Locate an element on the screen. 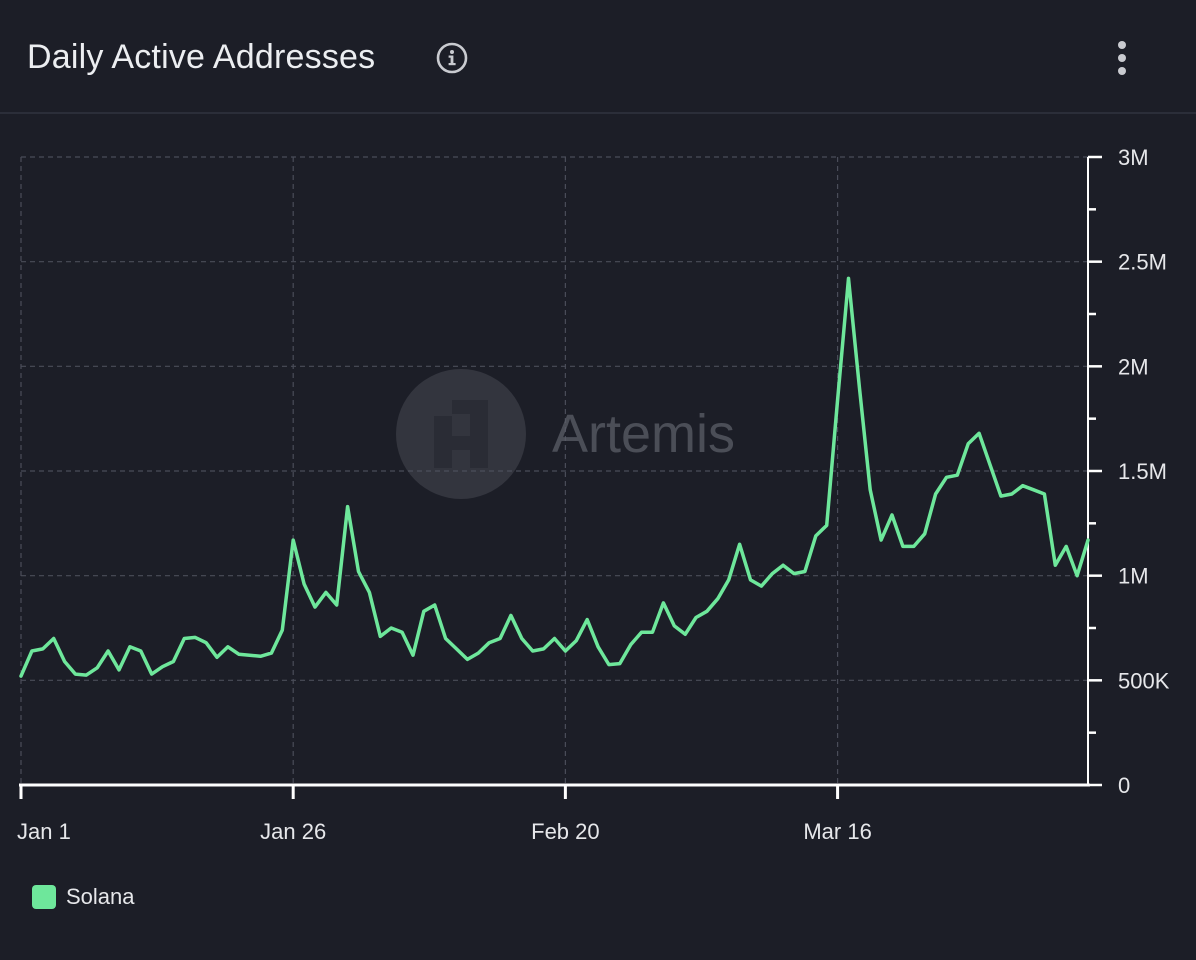 This screenshot has width=1196, height=960. x-tick-label: Jan 1 is located at coordinates (44, 831).